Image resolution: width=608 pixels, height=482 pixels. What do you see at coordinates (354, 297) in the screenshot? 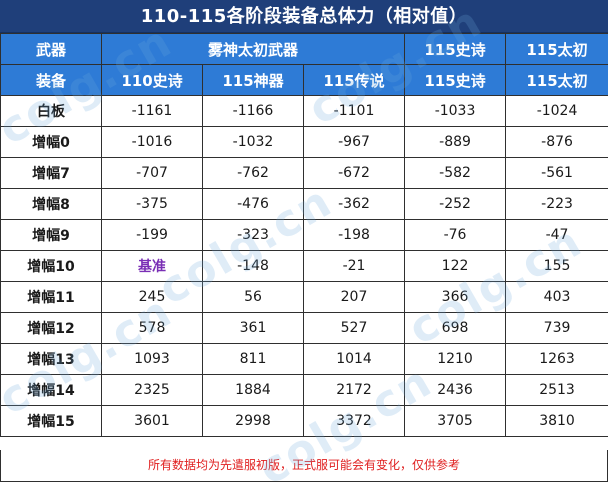
I see `table-cell: 207` at bounding box center [354, 297].